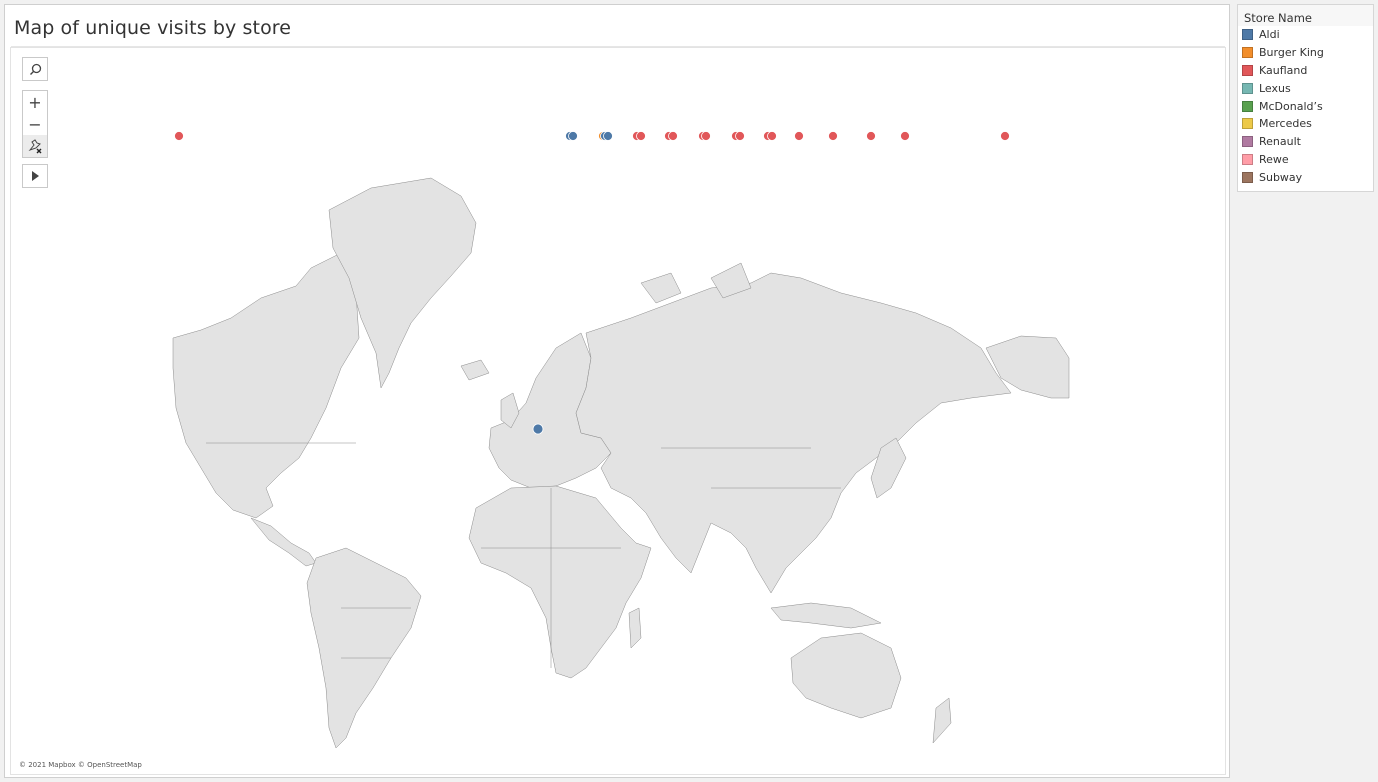 This screenshot has width=1378, height=782. I want to click on legend-item: Rewe, so click(1305, 160).